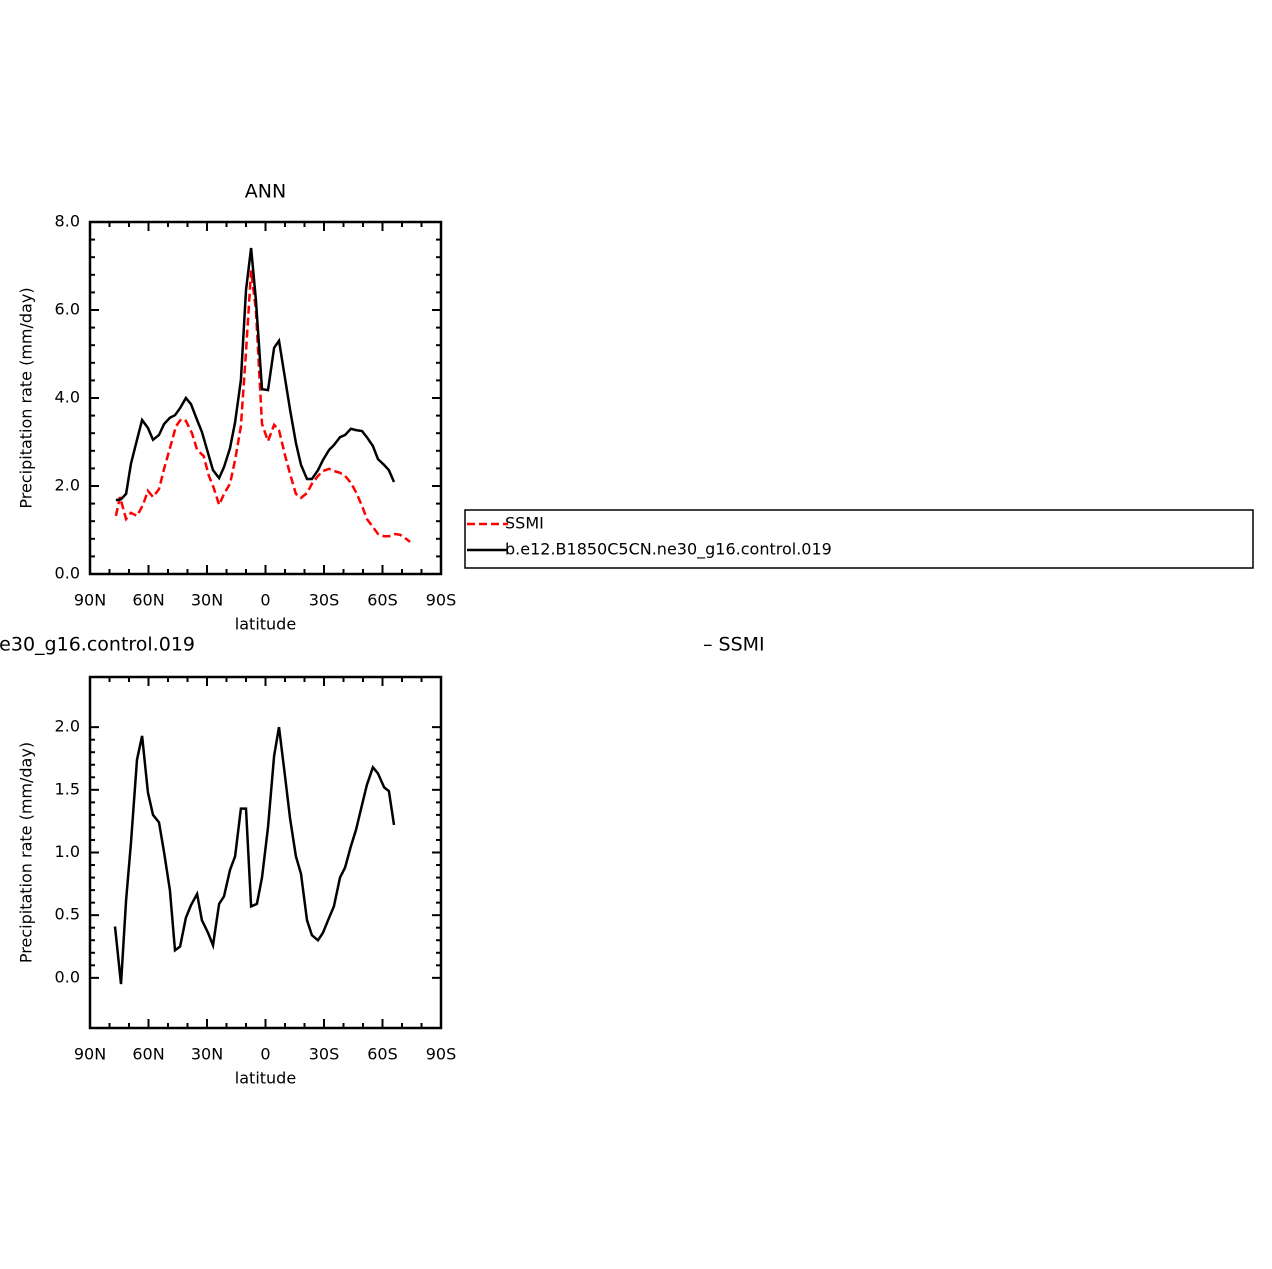 The width and height of the screenshot is (1272, 1269). Describe the element at coordinates (524, 523) in the screenshot. I see `legend-label: SSMI` at that location.